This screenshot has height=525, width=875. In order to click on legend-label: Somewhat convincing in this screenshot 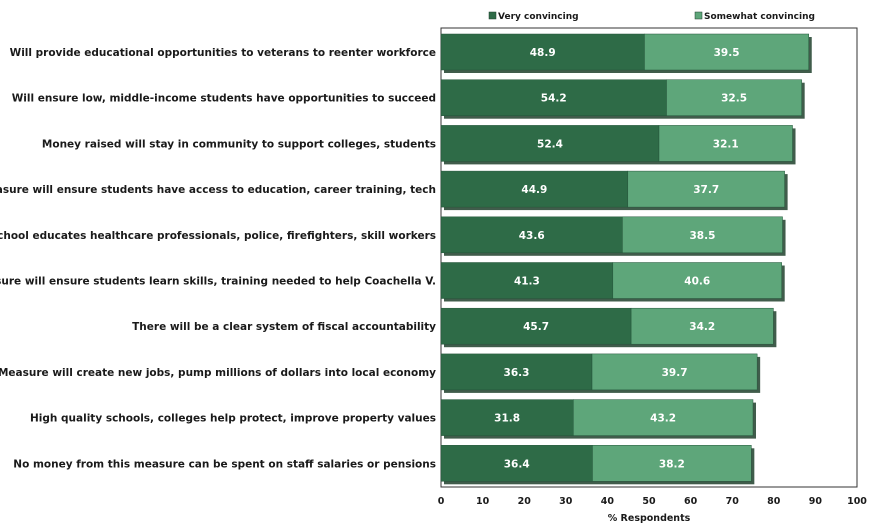, I will do `click(759, 17)`.